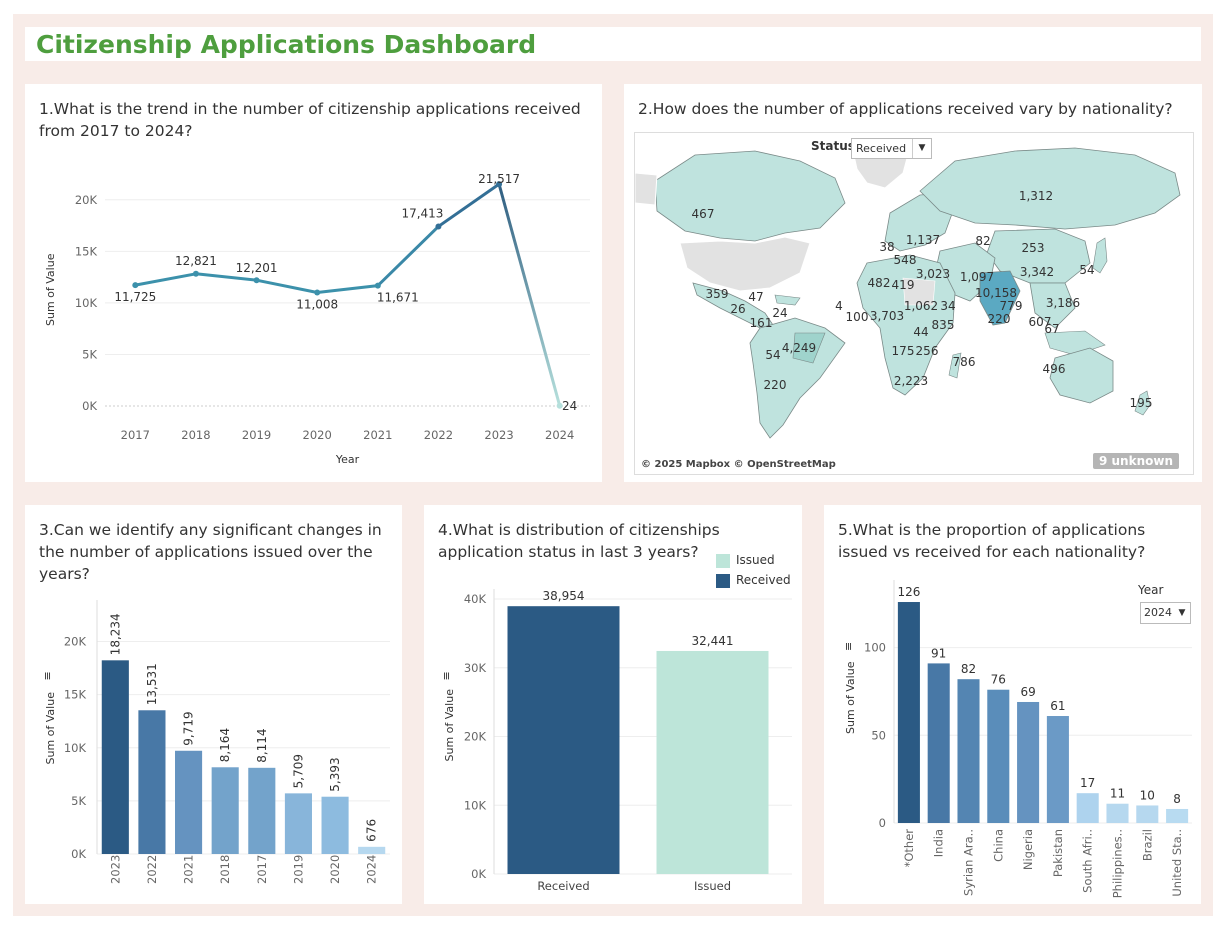  Describe the element at coordinates (755, 560) in the screenshot. I see `legend-label: Issued` at that location.